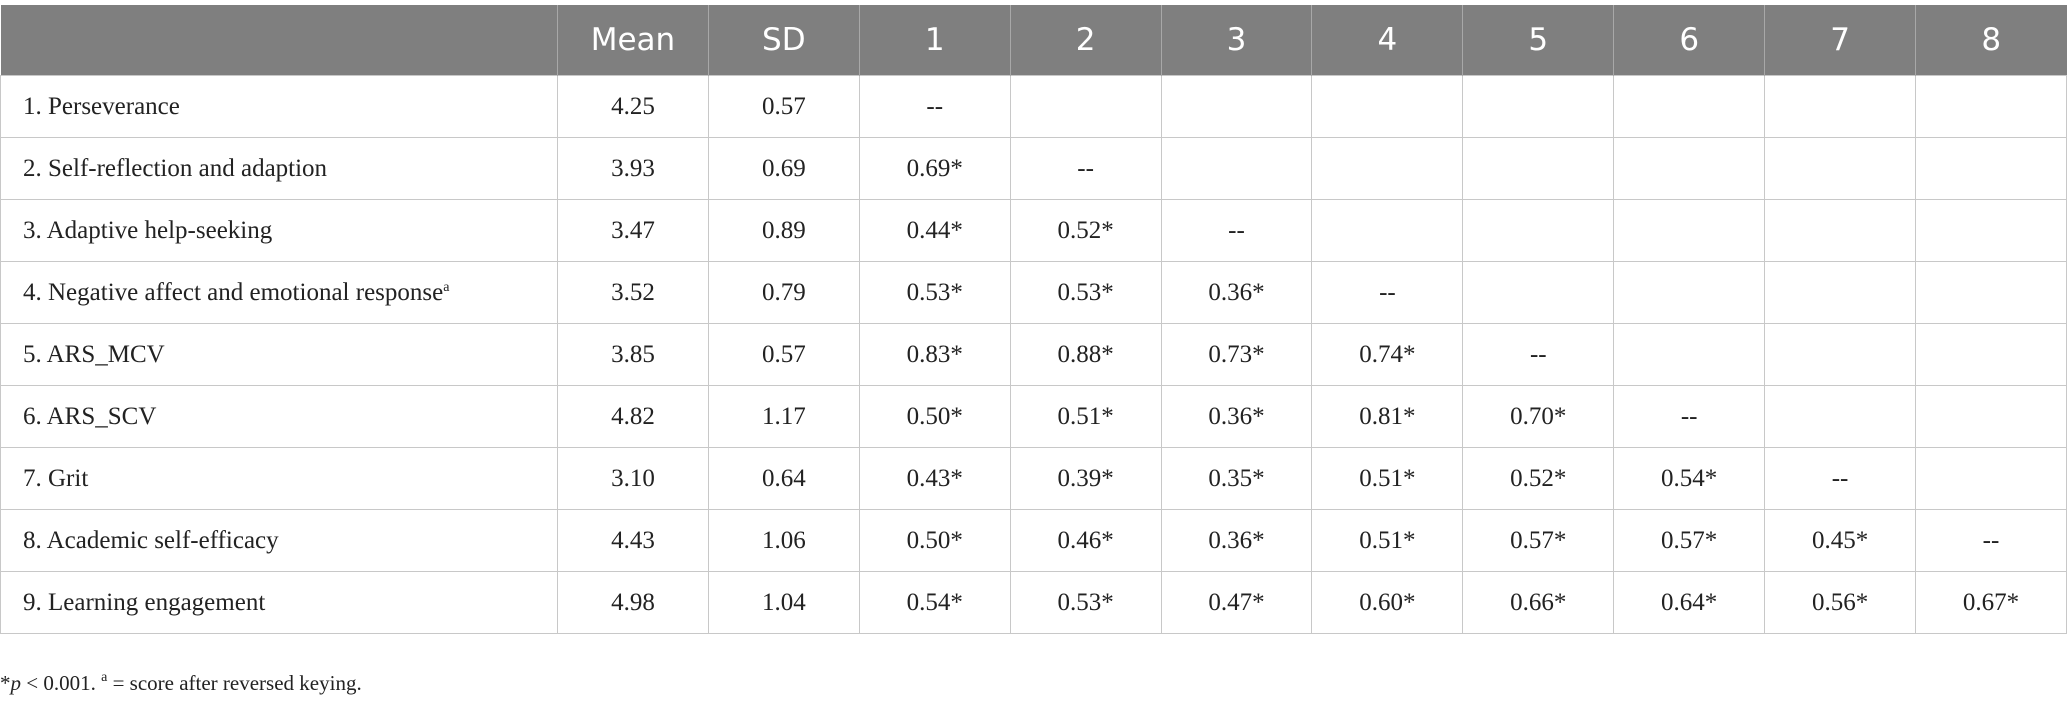  I want to click on row-label-cell: 7. Grit, so click(279, 478).